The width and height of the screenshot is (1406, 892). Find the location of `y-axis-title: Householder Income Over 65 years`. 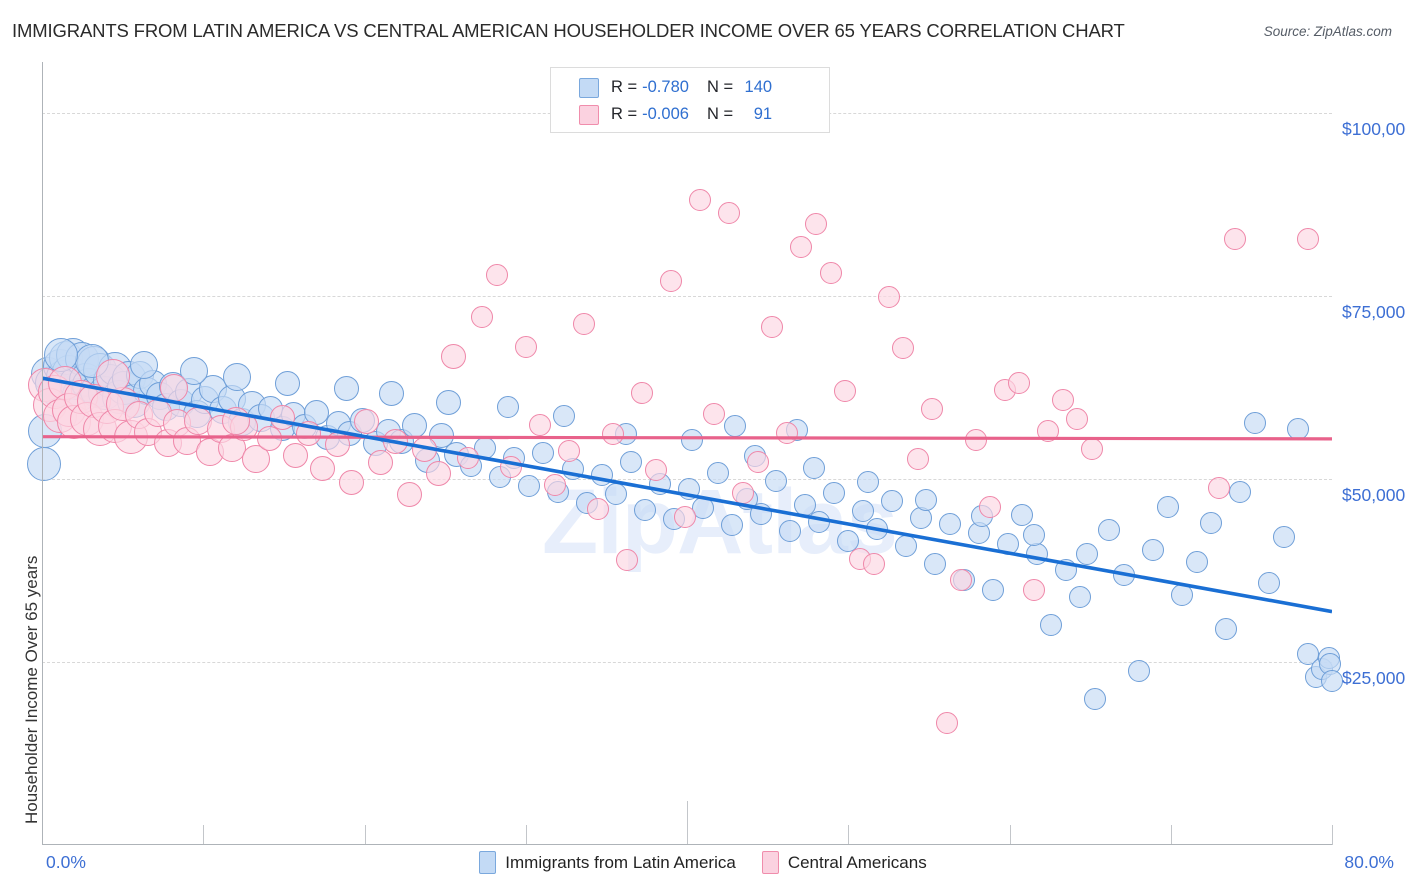

y-axis-title: Householder Income Over 65 years is located at coordinates (31, 689).